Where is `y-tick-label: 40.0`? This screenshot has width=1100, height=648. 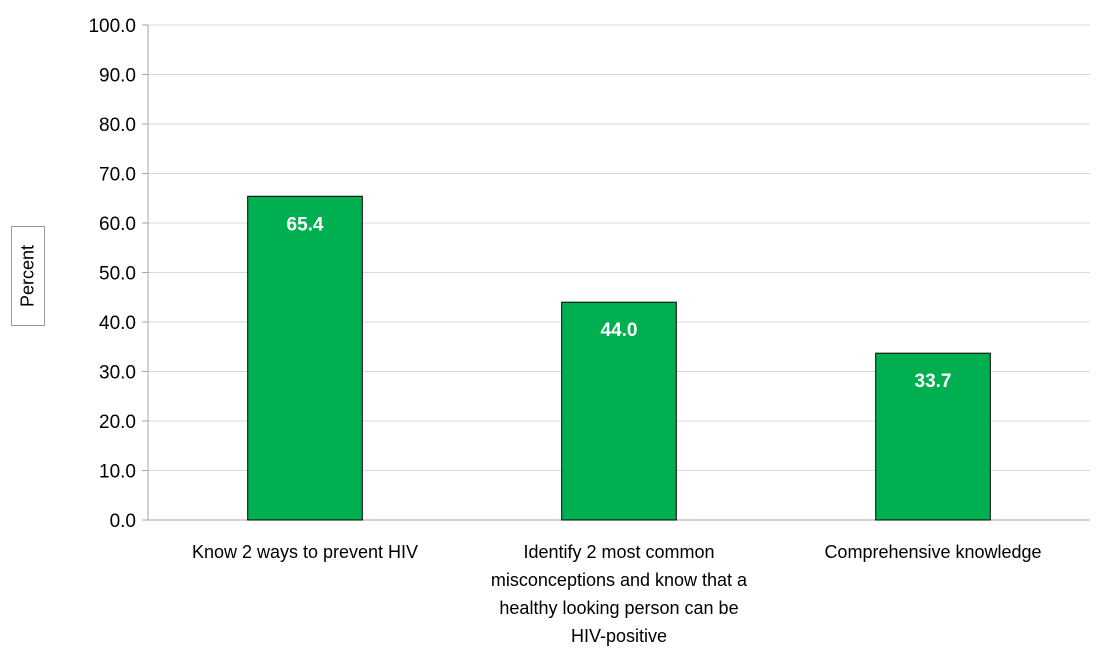
y-tick-label: 40.0 is located at coordinates (117, 323).